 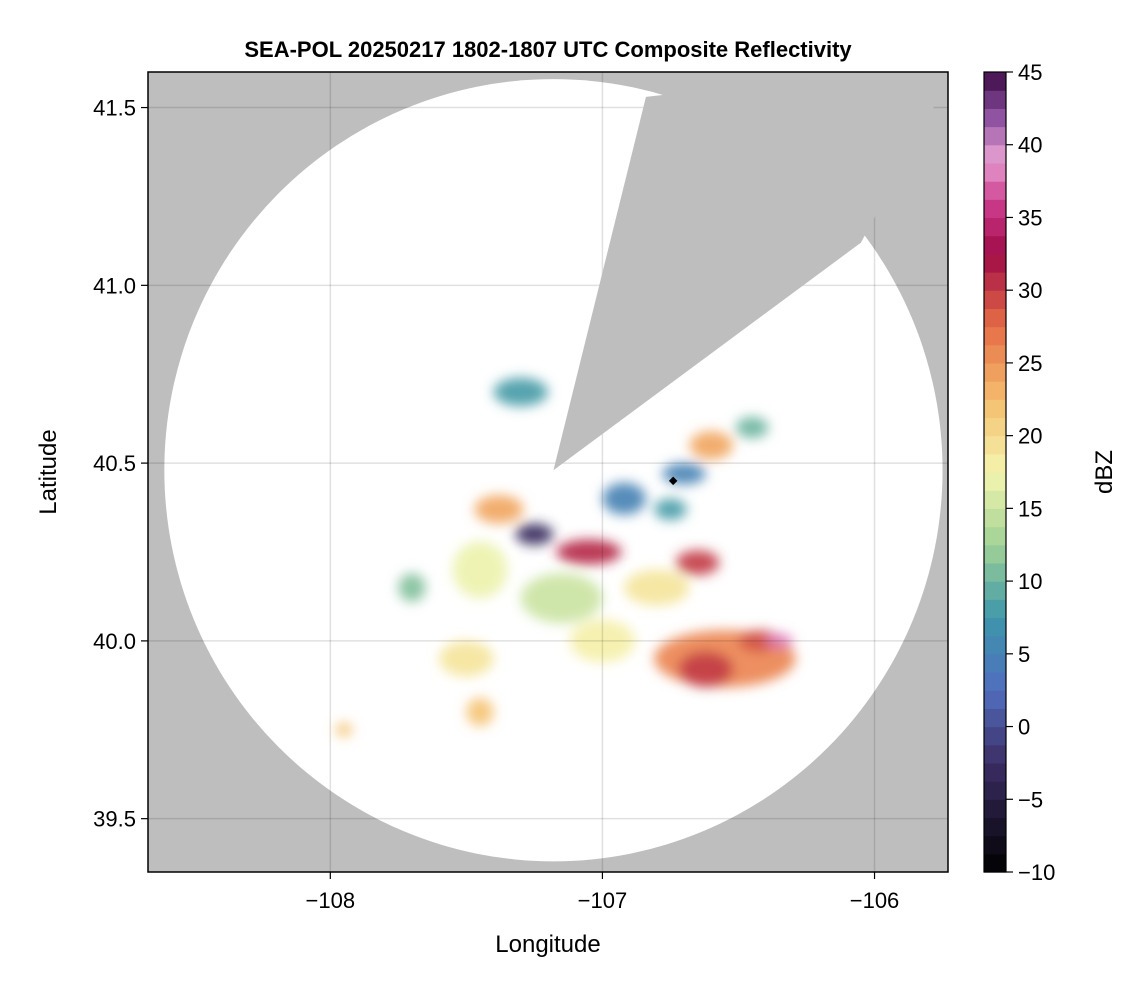 I want to click on colorbar-frame, so click(x=995, y=472).